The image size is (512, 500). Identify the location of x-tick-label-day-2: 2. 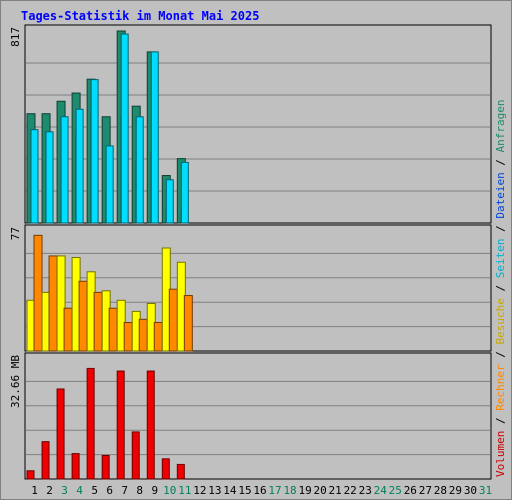
(49, 490).